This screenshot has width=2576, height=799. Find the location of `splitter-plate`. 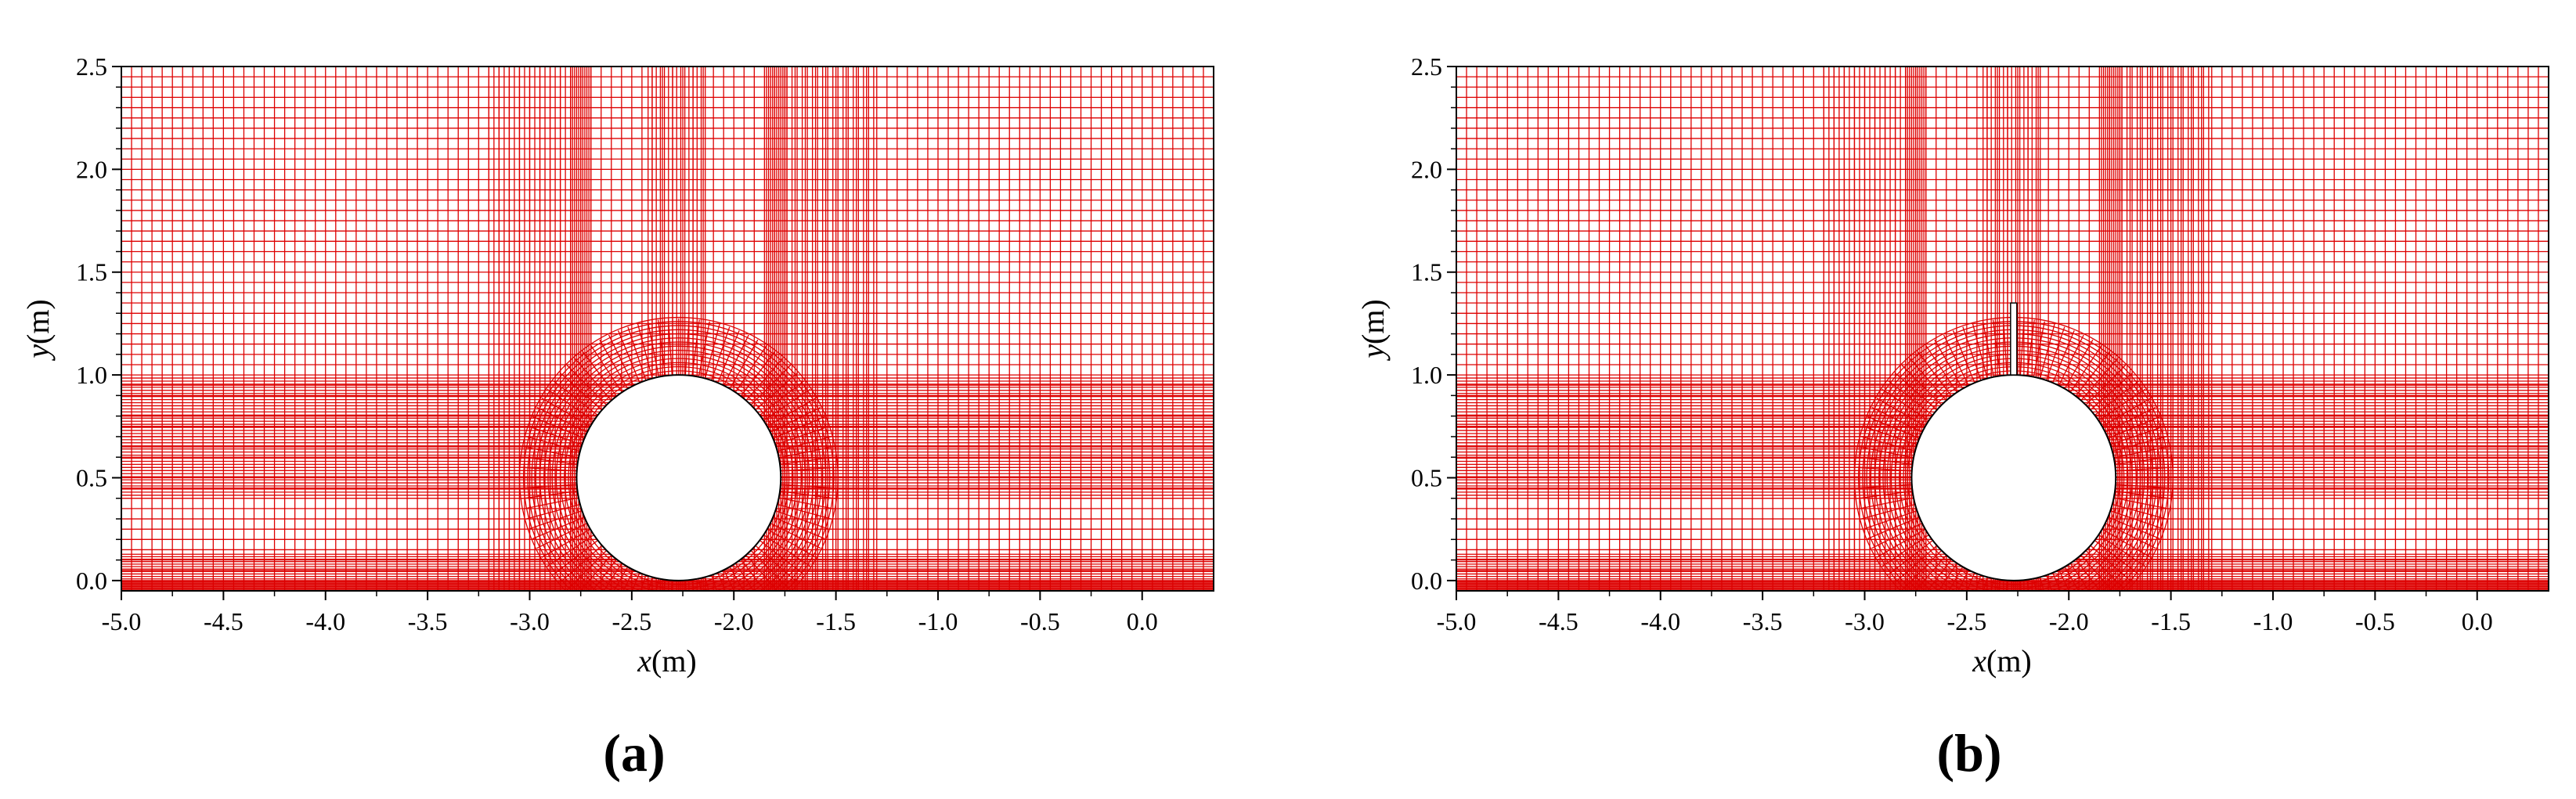

splitter-plate is located at coordinates (2014, 339).